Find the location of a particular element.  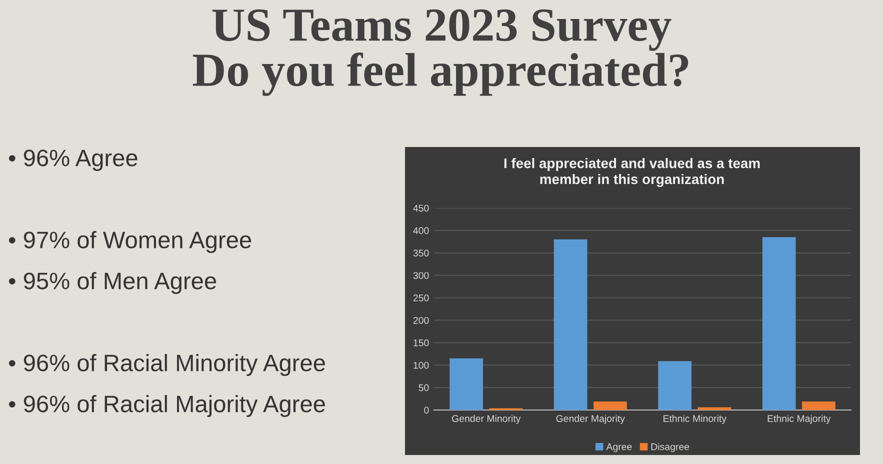

x-tick-label: Gender Minority is located at coordinates (486, 419).